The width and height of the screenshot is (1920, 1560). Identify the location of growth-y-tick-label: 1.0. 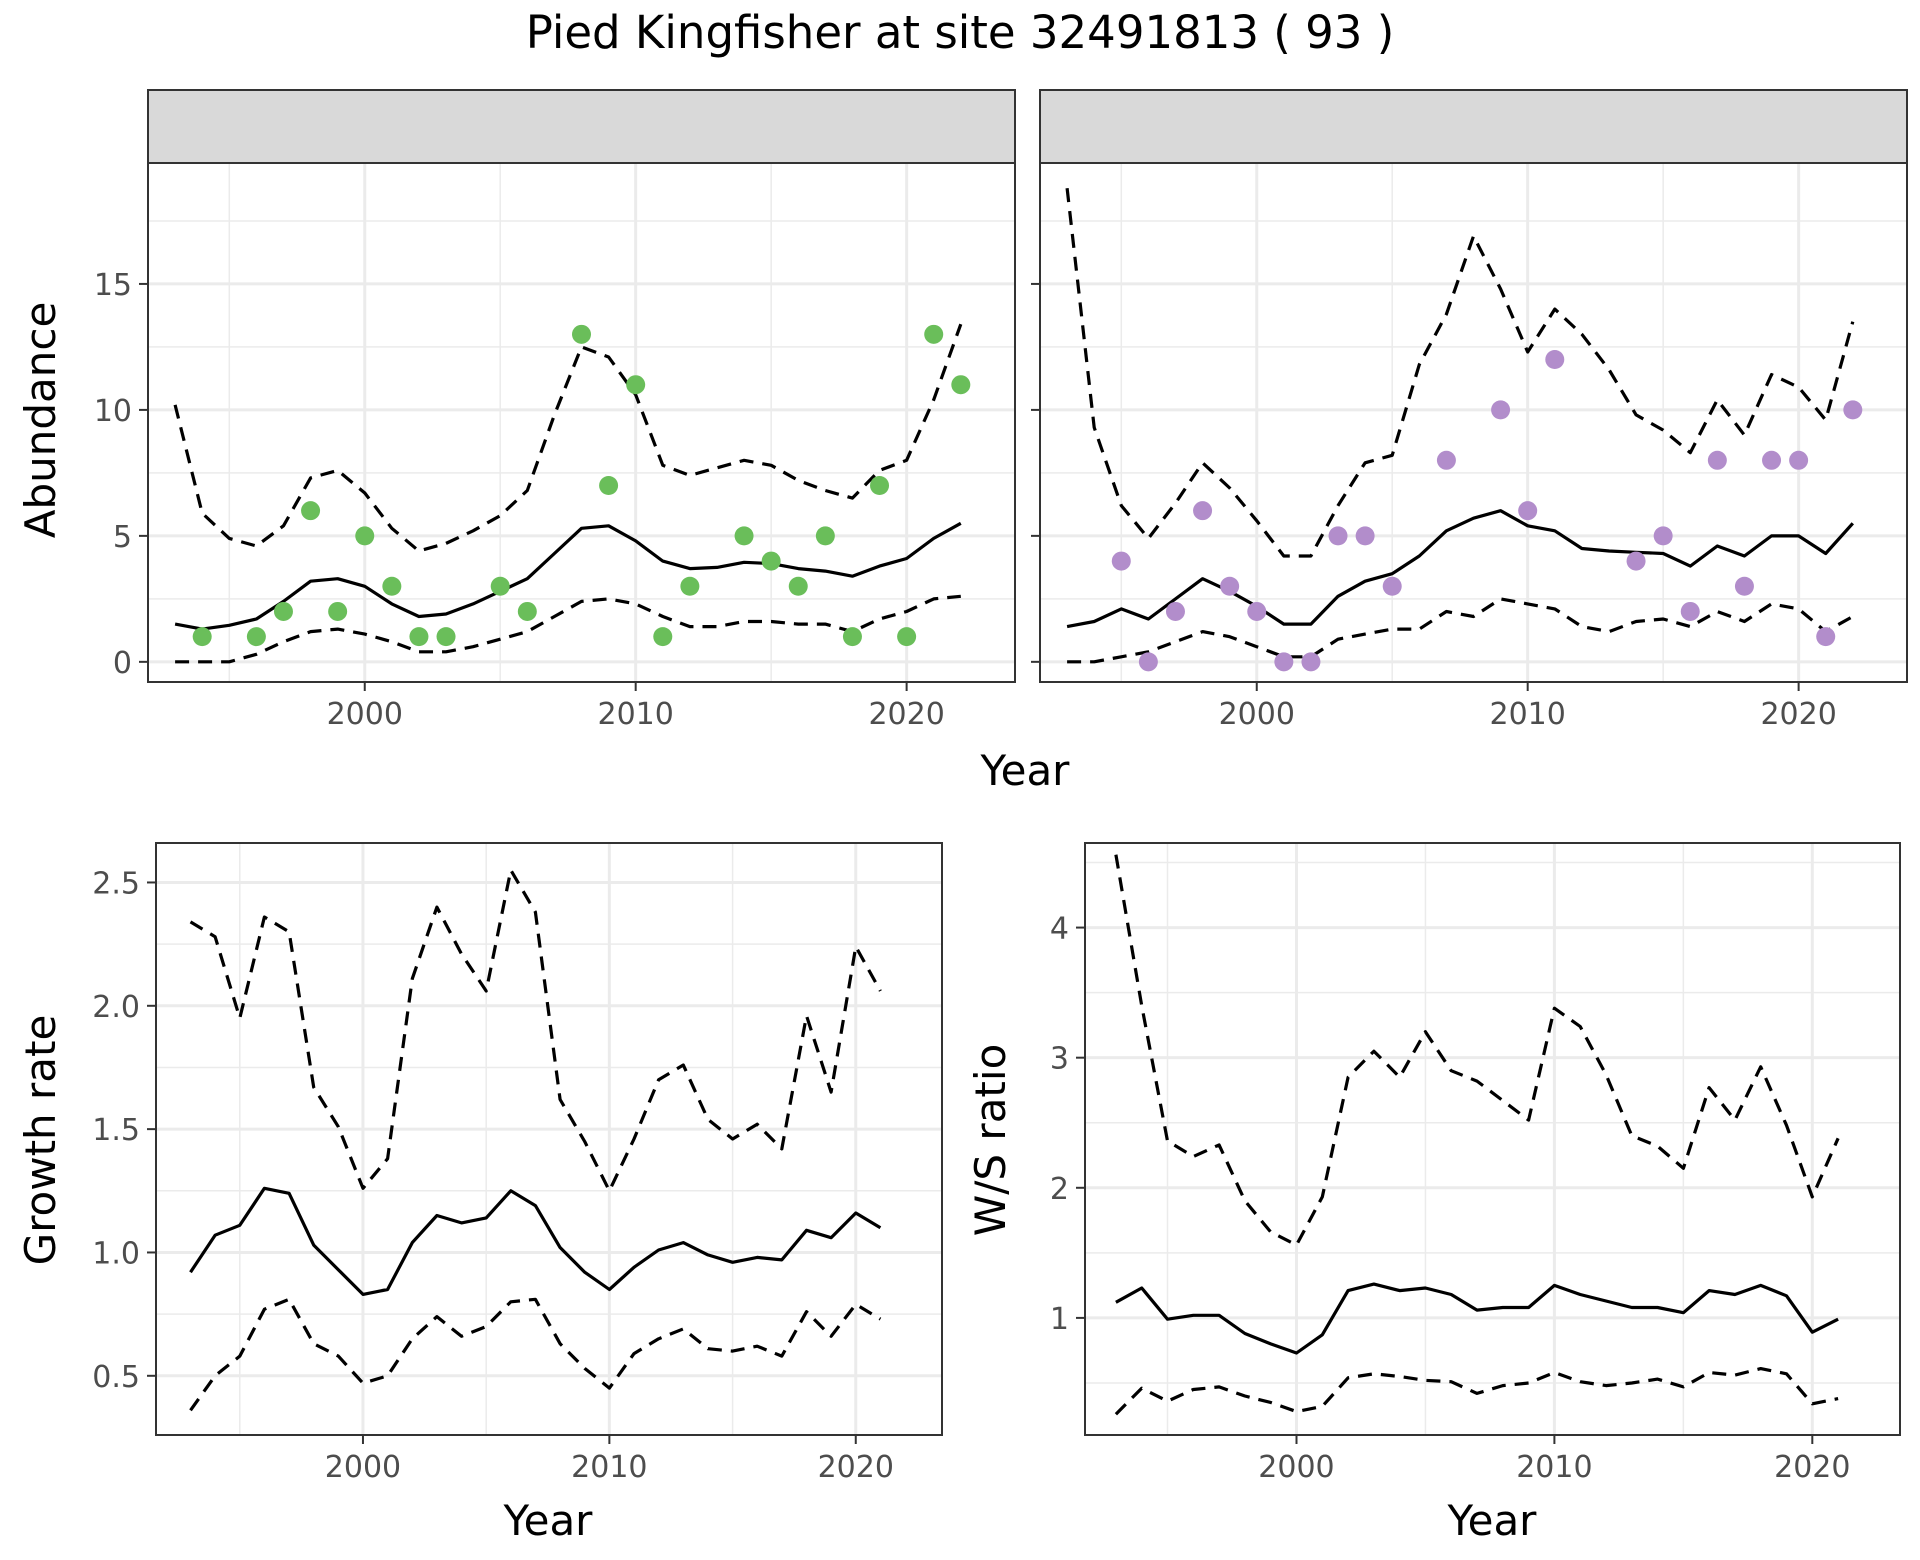
(116, 1253).